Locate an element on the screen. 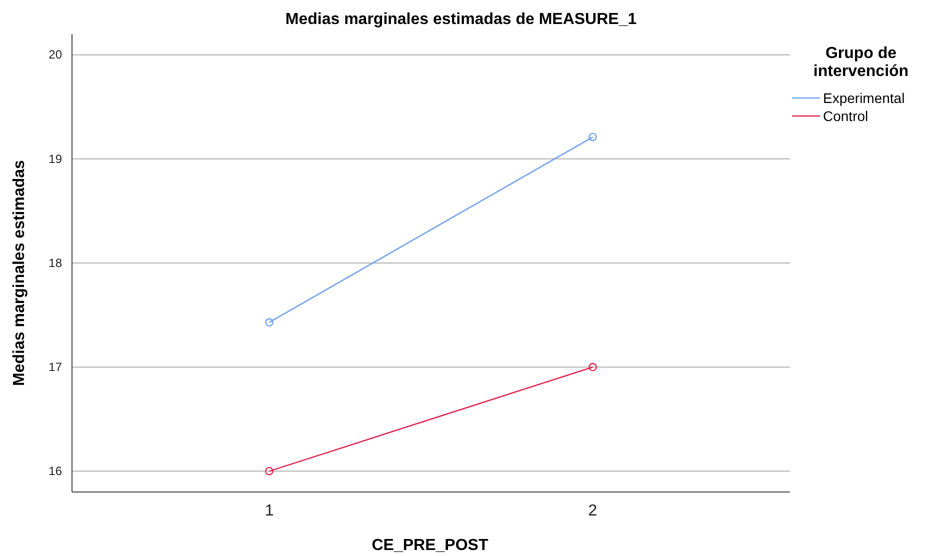  y-axis-title: Medias marginales estimadas is located at coordinates (19, 273).